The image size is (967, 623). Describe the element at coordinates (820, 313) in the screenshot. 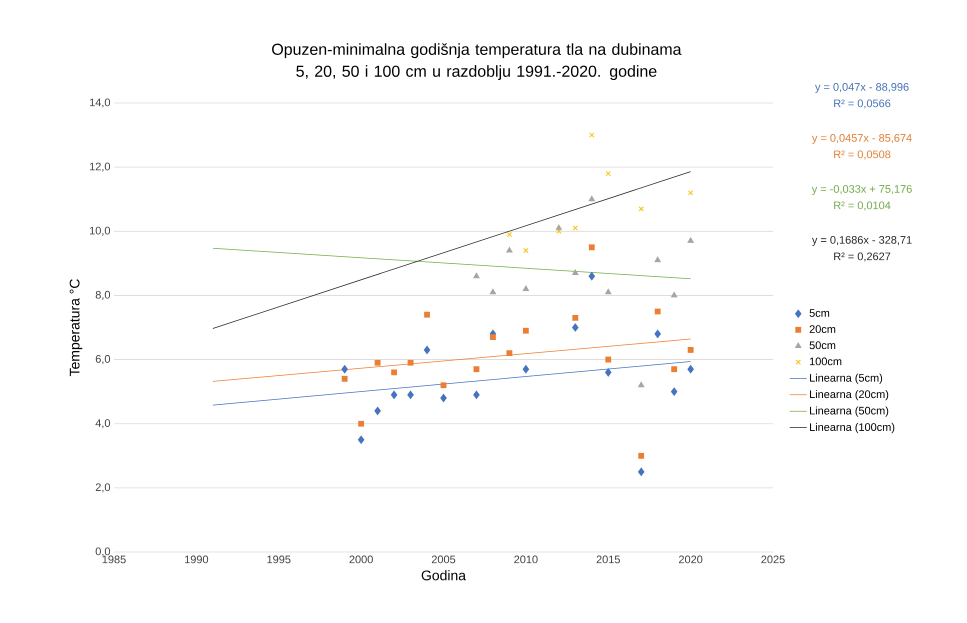

I see `legend-label: 5cm` at that location.